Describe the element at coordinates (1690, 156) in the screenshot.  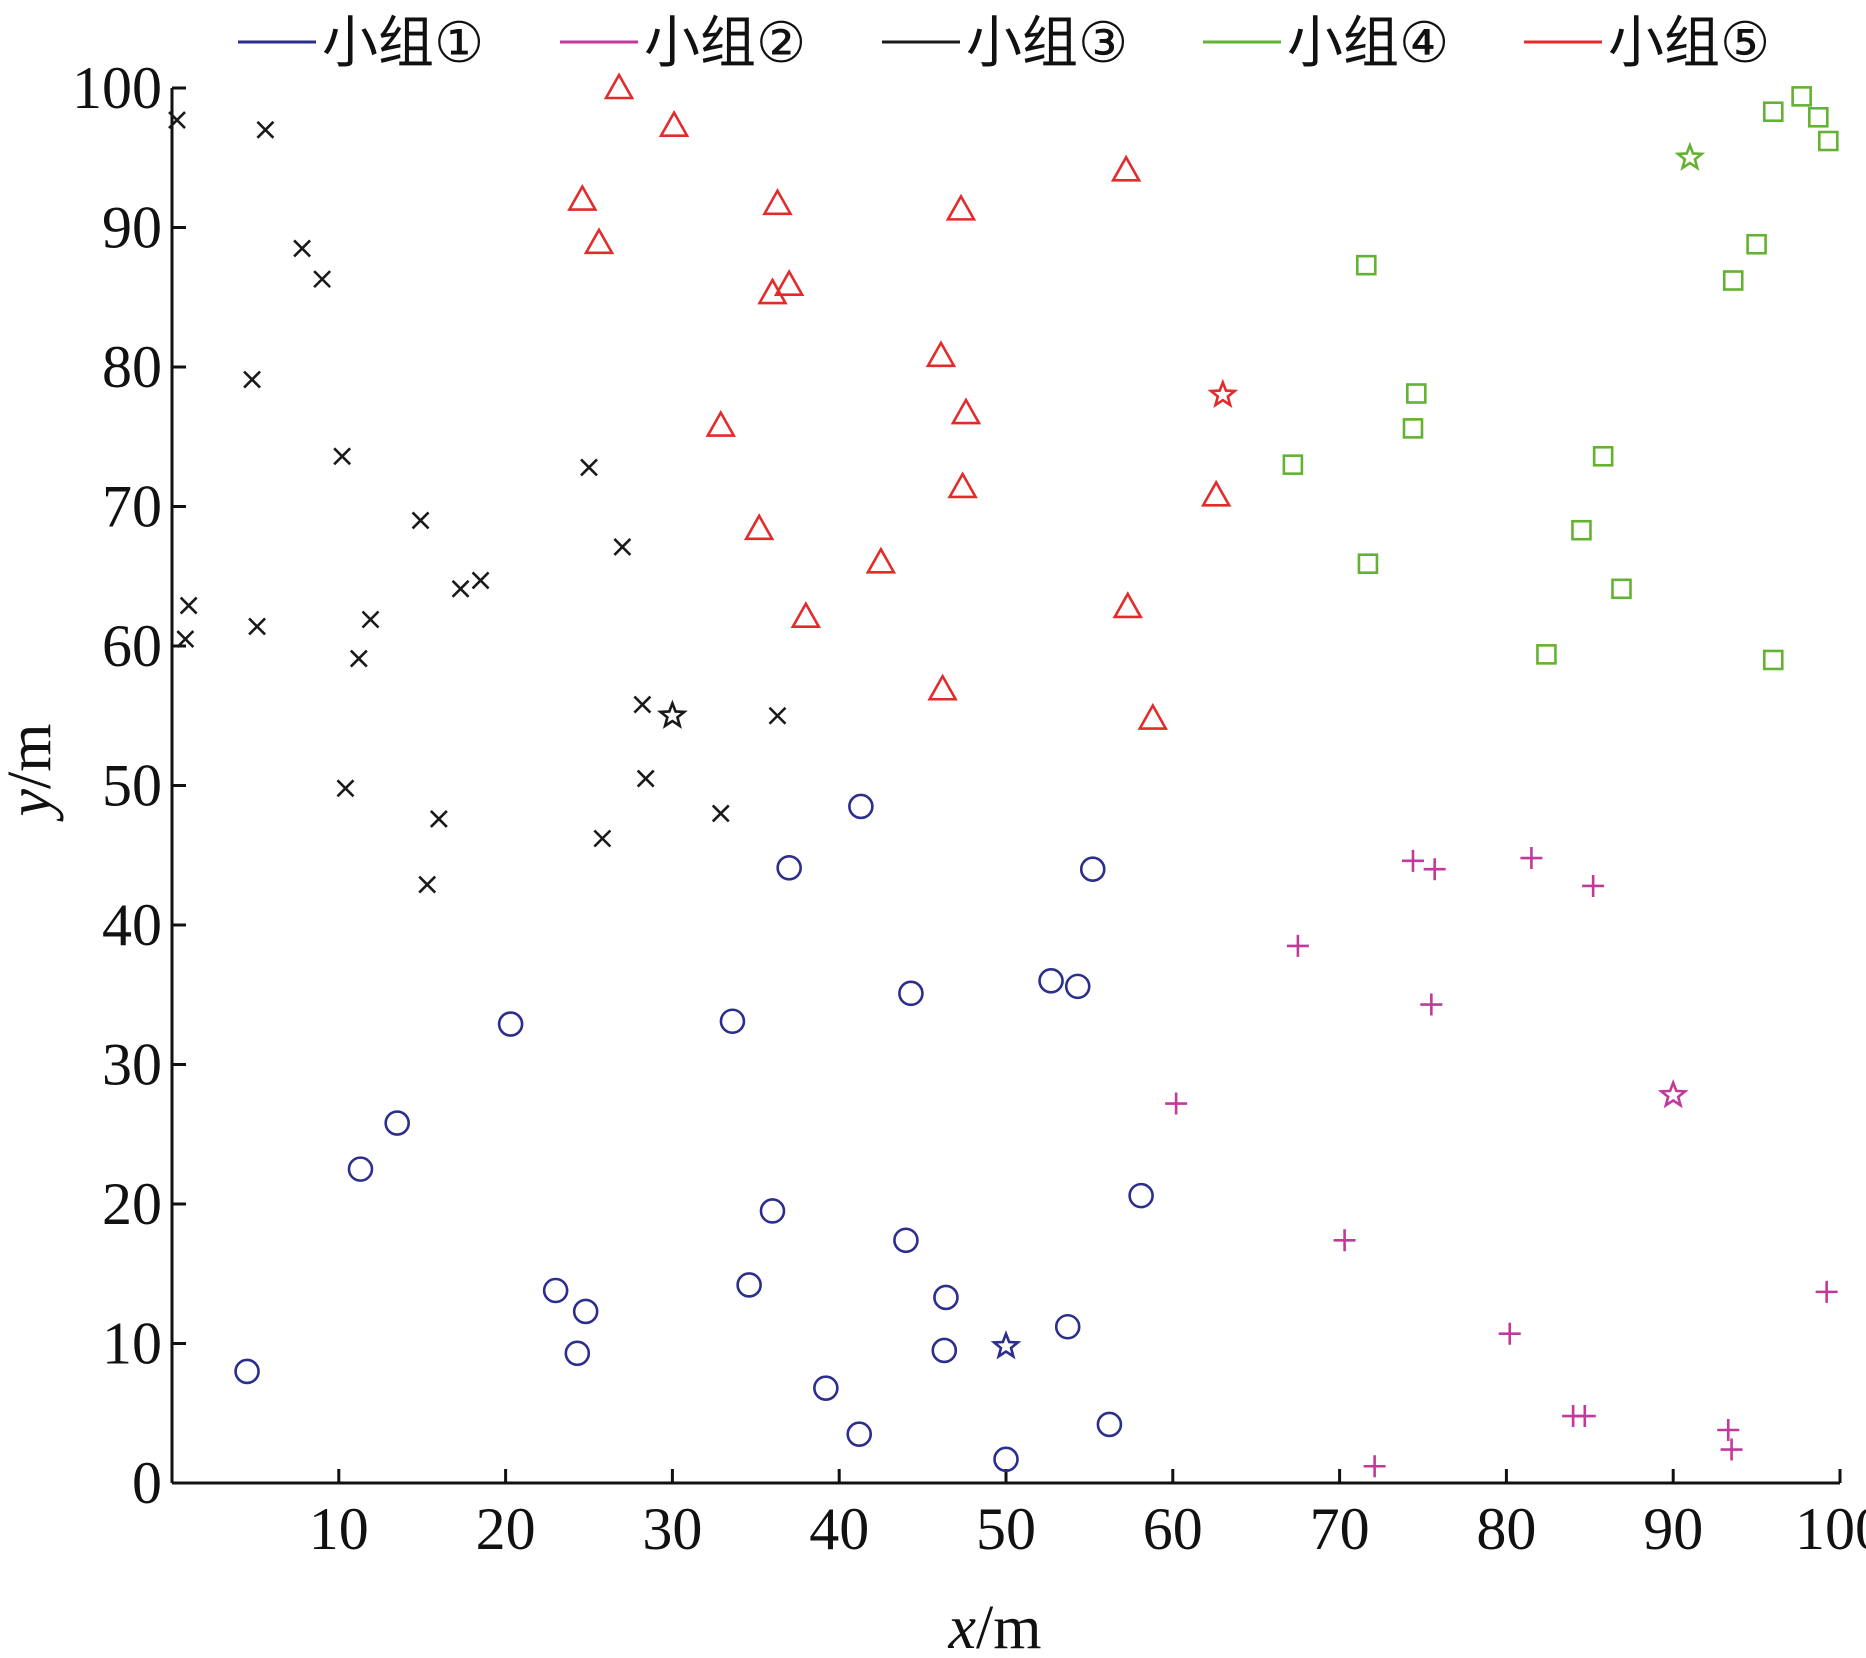
I see `cluster-center-star` at that location.